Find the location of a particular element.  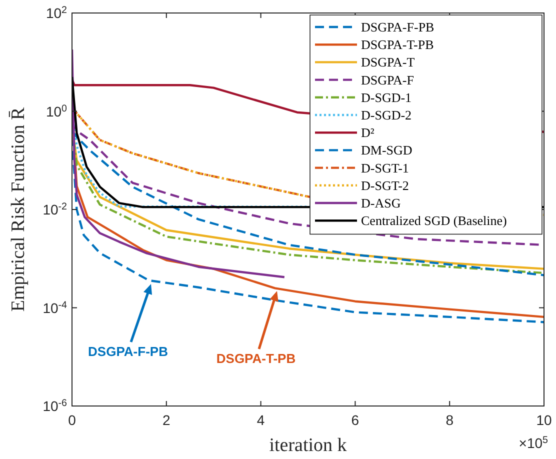

x-tick-label: 4 is located at coordinates (260, 420).